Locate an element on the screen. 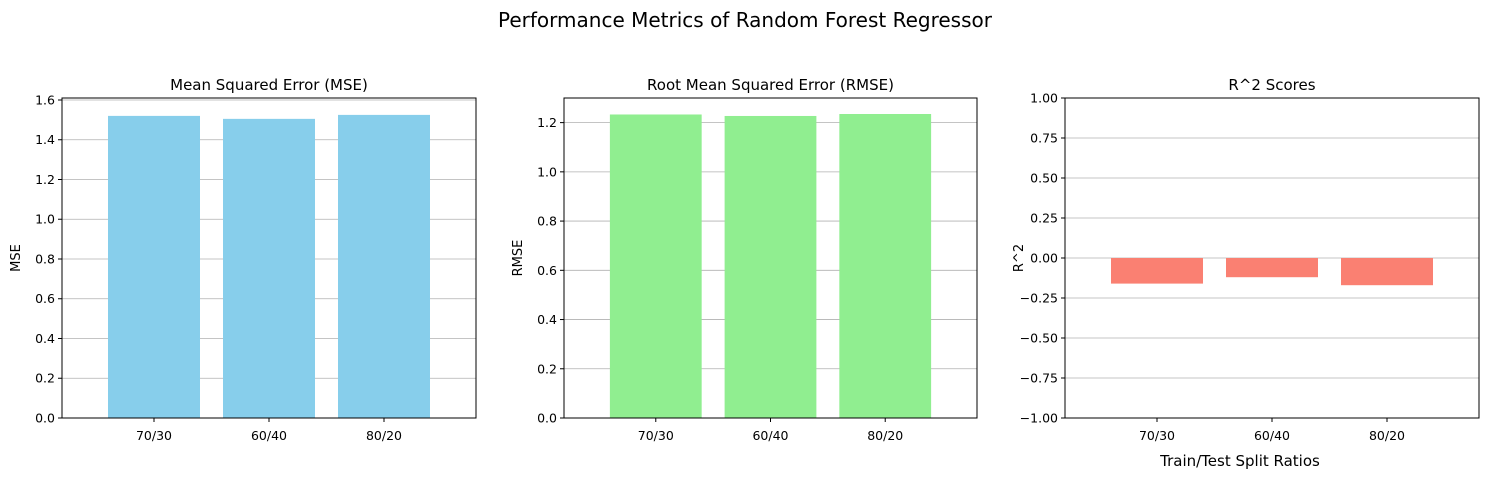  subplot-title-1: Root Mean Squared Error (RMSE) is located at coordinates (770, 85).